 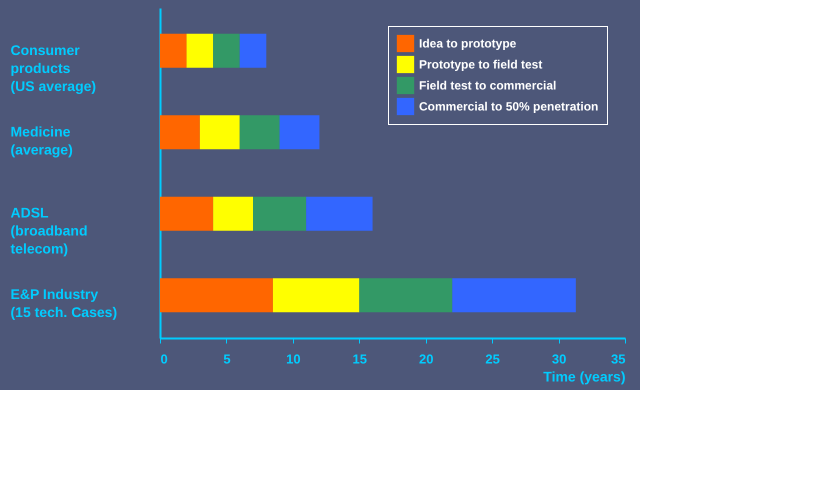 I want to click on y-tick-label: Consumer products (US average), so click(x=53, y=68).